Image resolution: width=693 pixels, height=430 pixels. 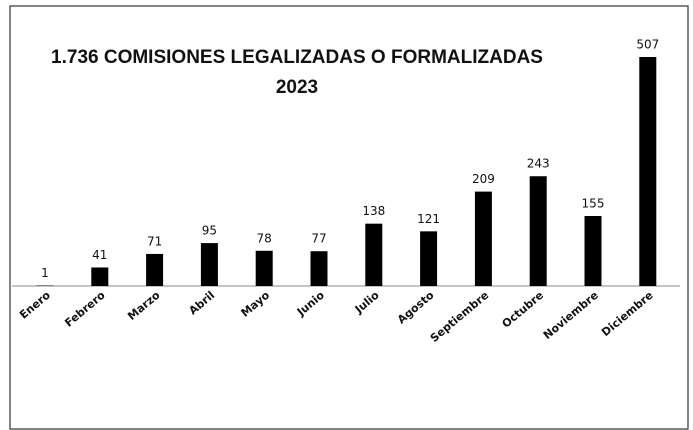 What do you see at coordinates (483, 179) in the screenshot?
I see `data-label: 209` at bounding box center [483, 179].